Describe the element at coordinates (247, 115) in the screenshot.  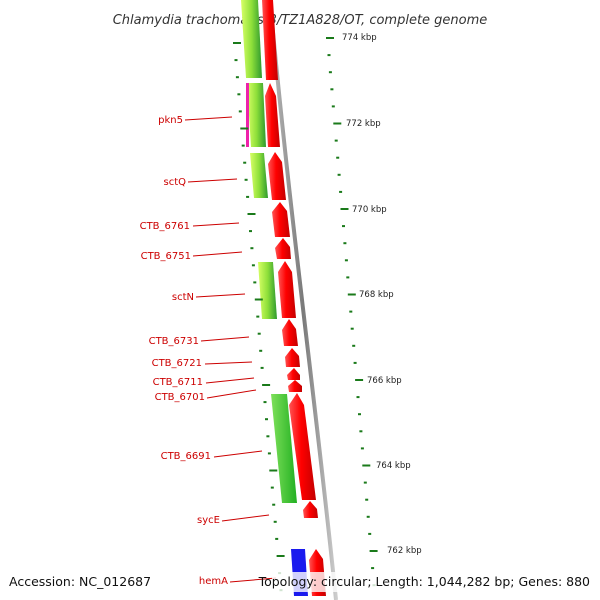
I see `gene-magenta-segment` at that location.